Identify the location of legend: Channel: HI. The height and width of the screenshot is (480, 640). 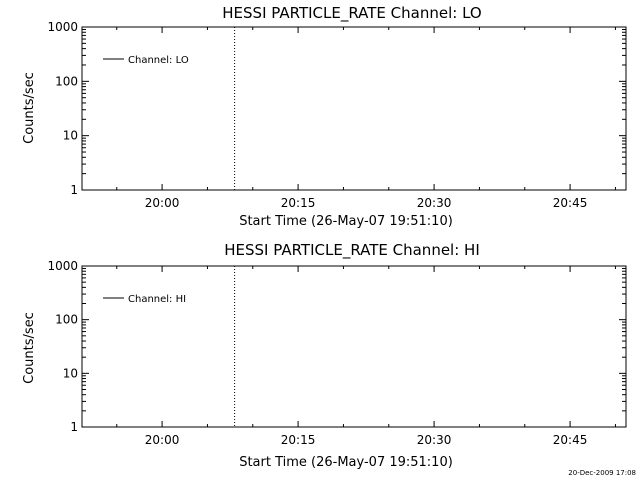
(144, 299).